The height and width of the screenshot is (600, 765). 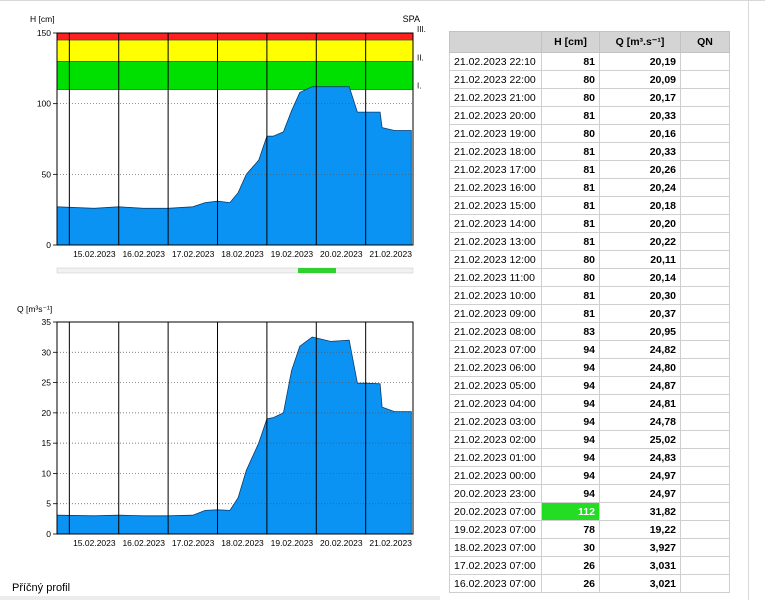 I want to click on cell-discharge: 19,22, so click(x=640, y=529).